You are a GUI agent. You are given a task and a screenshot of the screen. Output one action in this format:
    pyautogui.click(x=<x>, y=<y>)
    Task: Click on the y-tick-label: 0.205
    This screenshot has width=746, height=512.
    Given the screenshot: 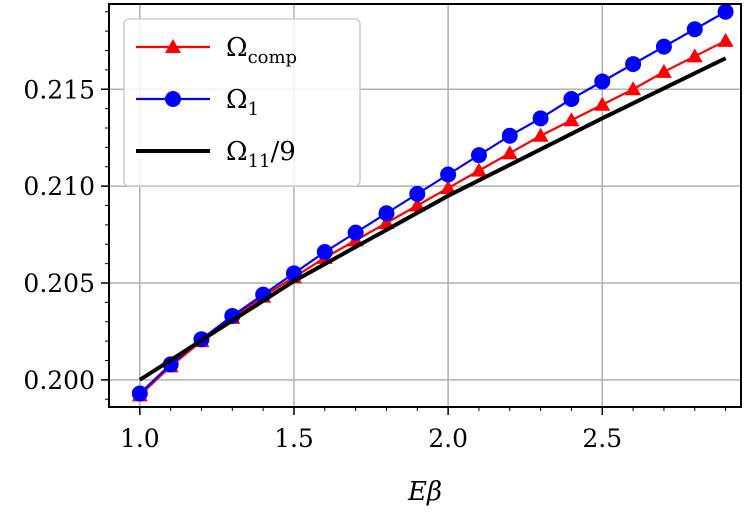 What is the action you would take?
    pyautogui.click(x=59, y=283)
    